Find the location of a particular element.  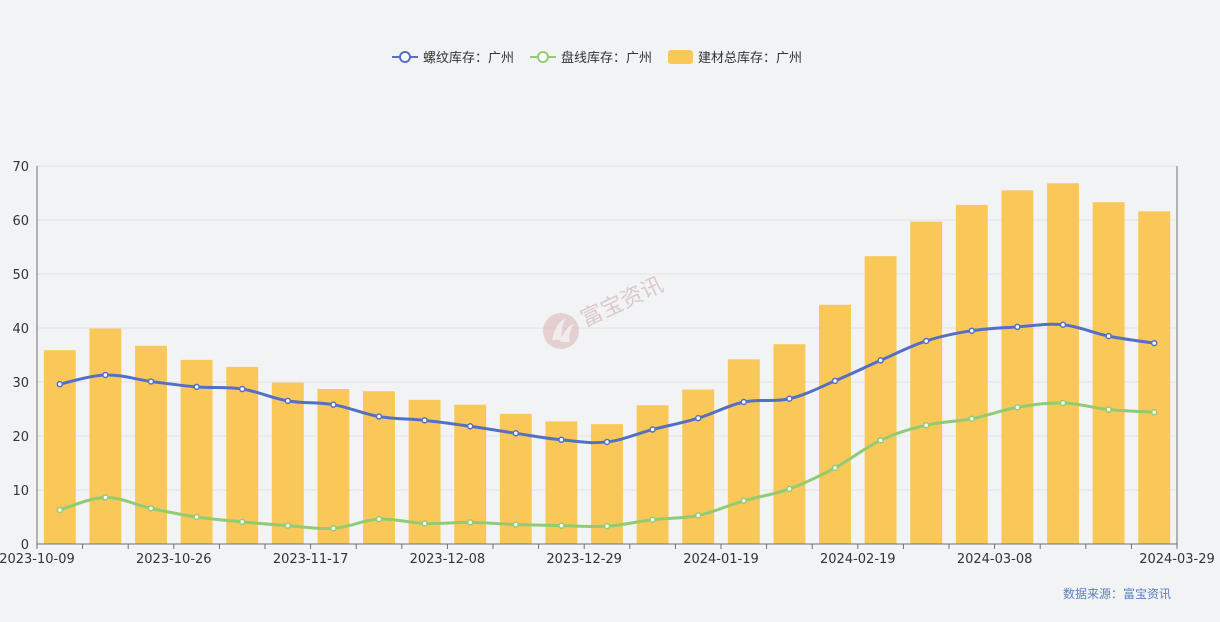

x-tick-label: 2023-10-09 is located at coordinates (37, 559).